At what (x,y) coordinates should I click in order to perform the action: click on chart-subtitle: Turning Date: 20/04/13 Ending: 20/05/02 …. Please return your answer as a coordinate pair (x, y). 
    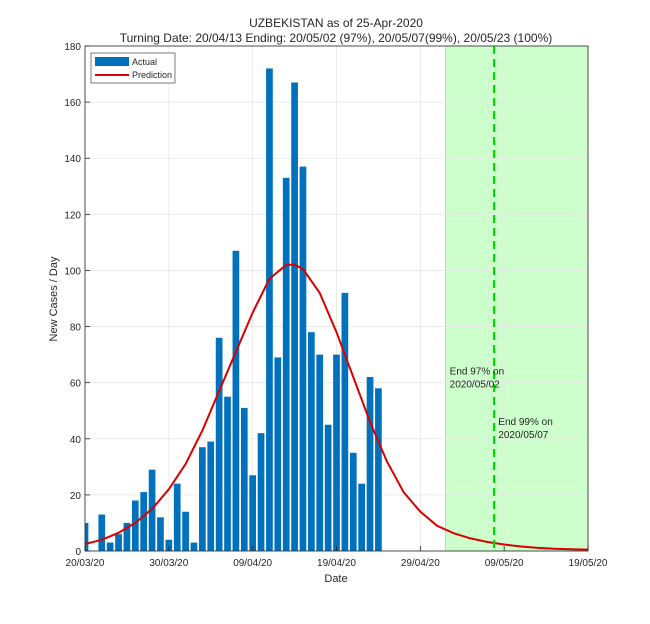
    Looking at the image, I should click on (336, 38).